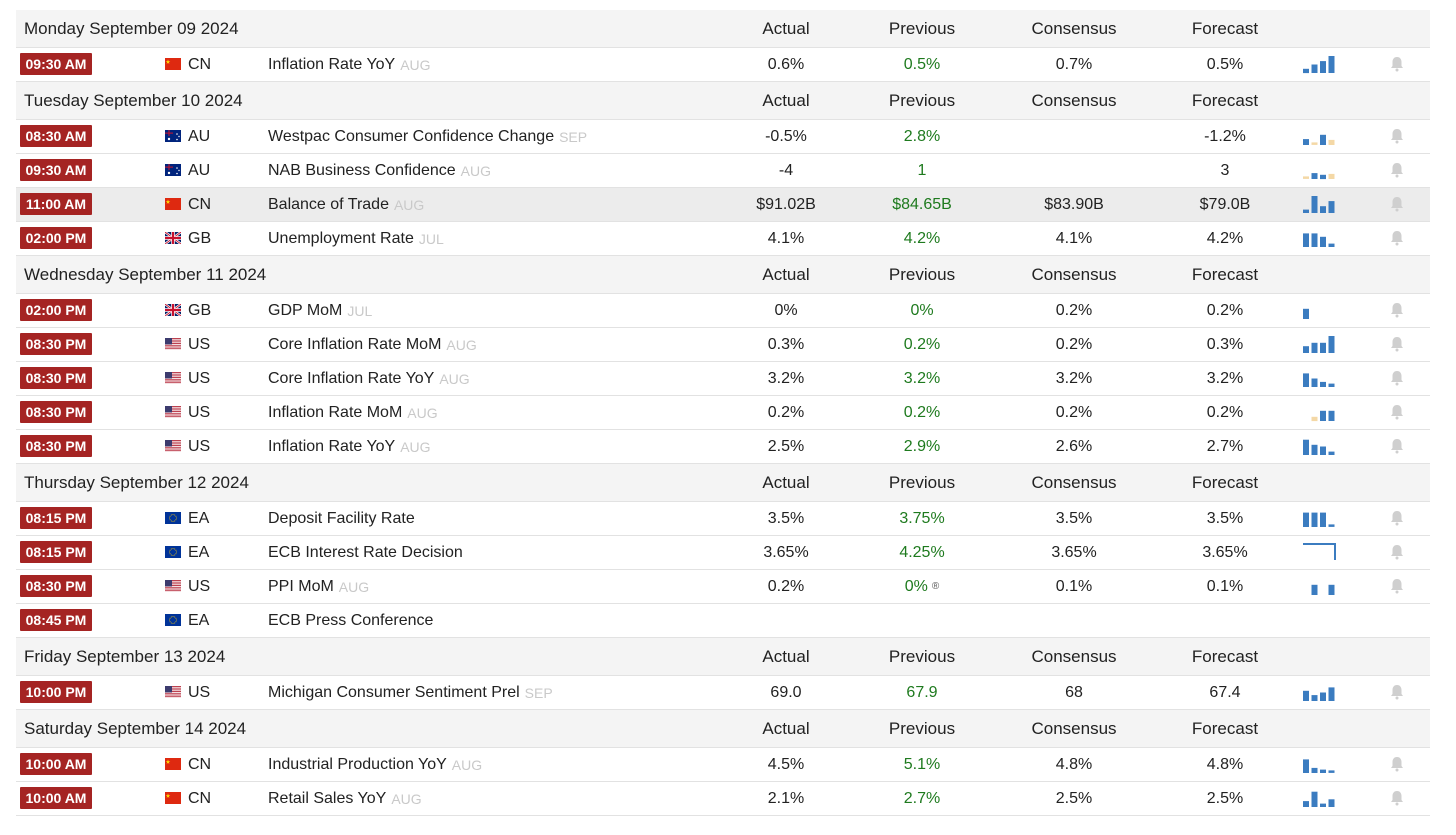 The image size is (1456, 835). What do you see at coordinates (1225, 446) in the screenshot?
I see `forecast-value: 2.7%` at bounding box center [1225, 446].